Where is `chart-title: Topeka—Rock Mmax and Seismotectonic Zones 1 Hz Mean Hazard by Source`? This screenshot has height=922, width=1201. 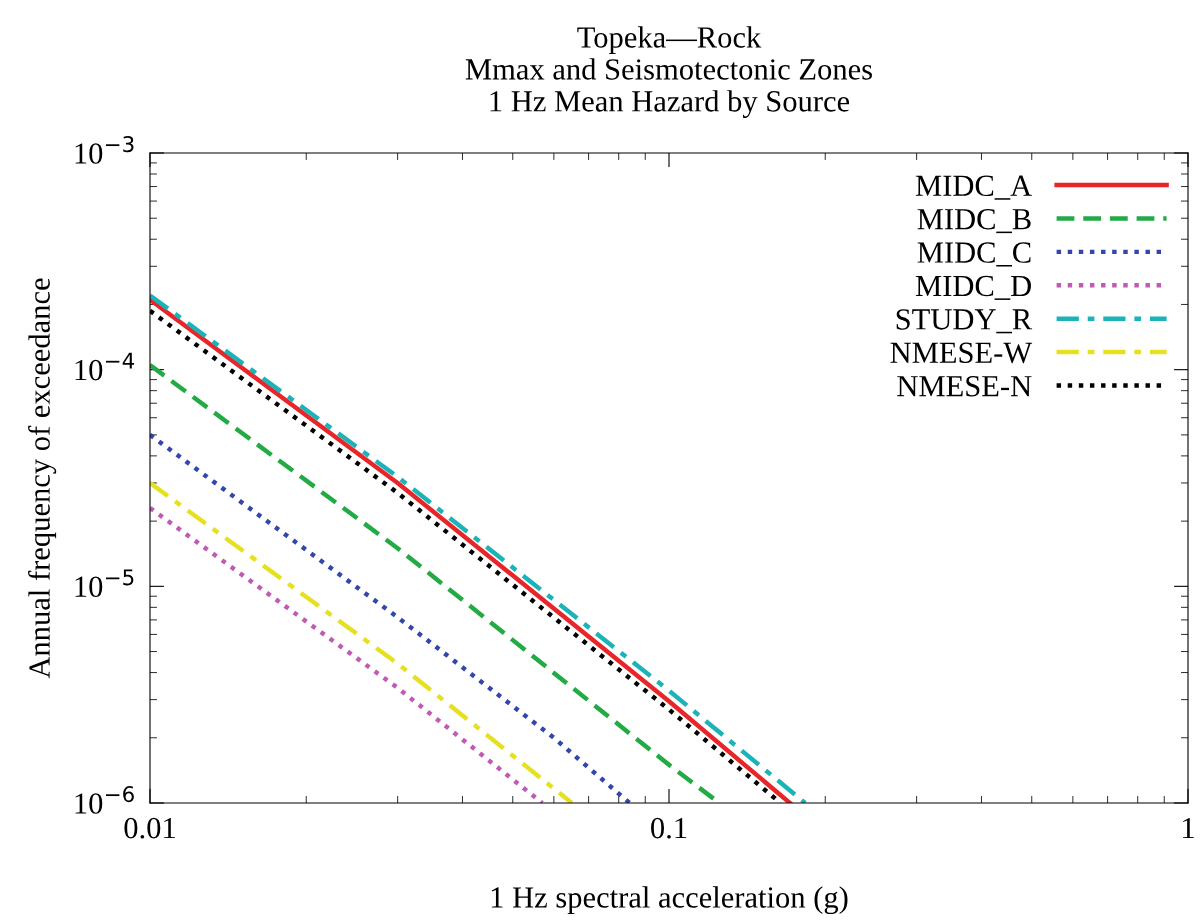 chart-title: Topeka—Rock Mmax and Seismotectonic Zones 1 Hz Mean Hazard by Source is located at coordinates (668, 72).